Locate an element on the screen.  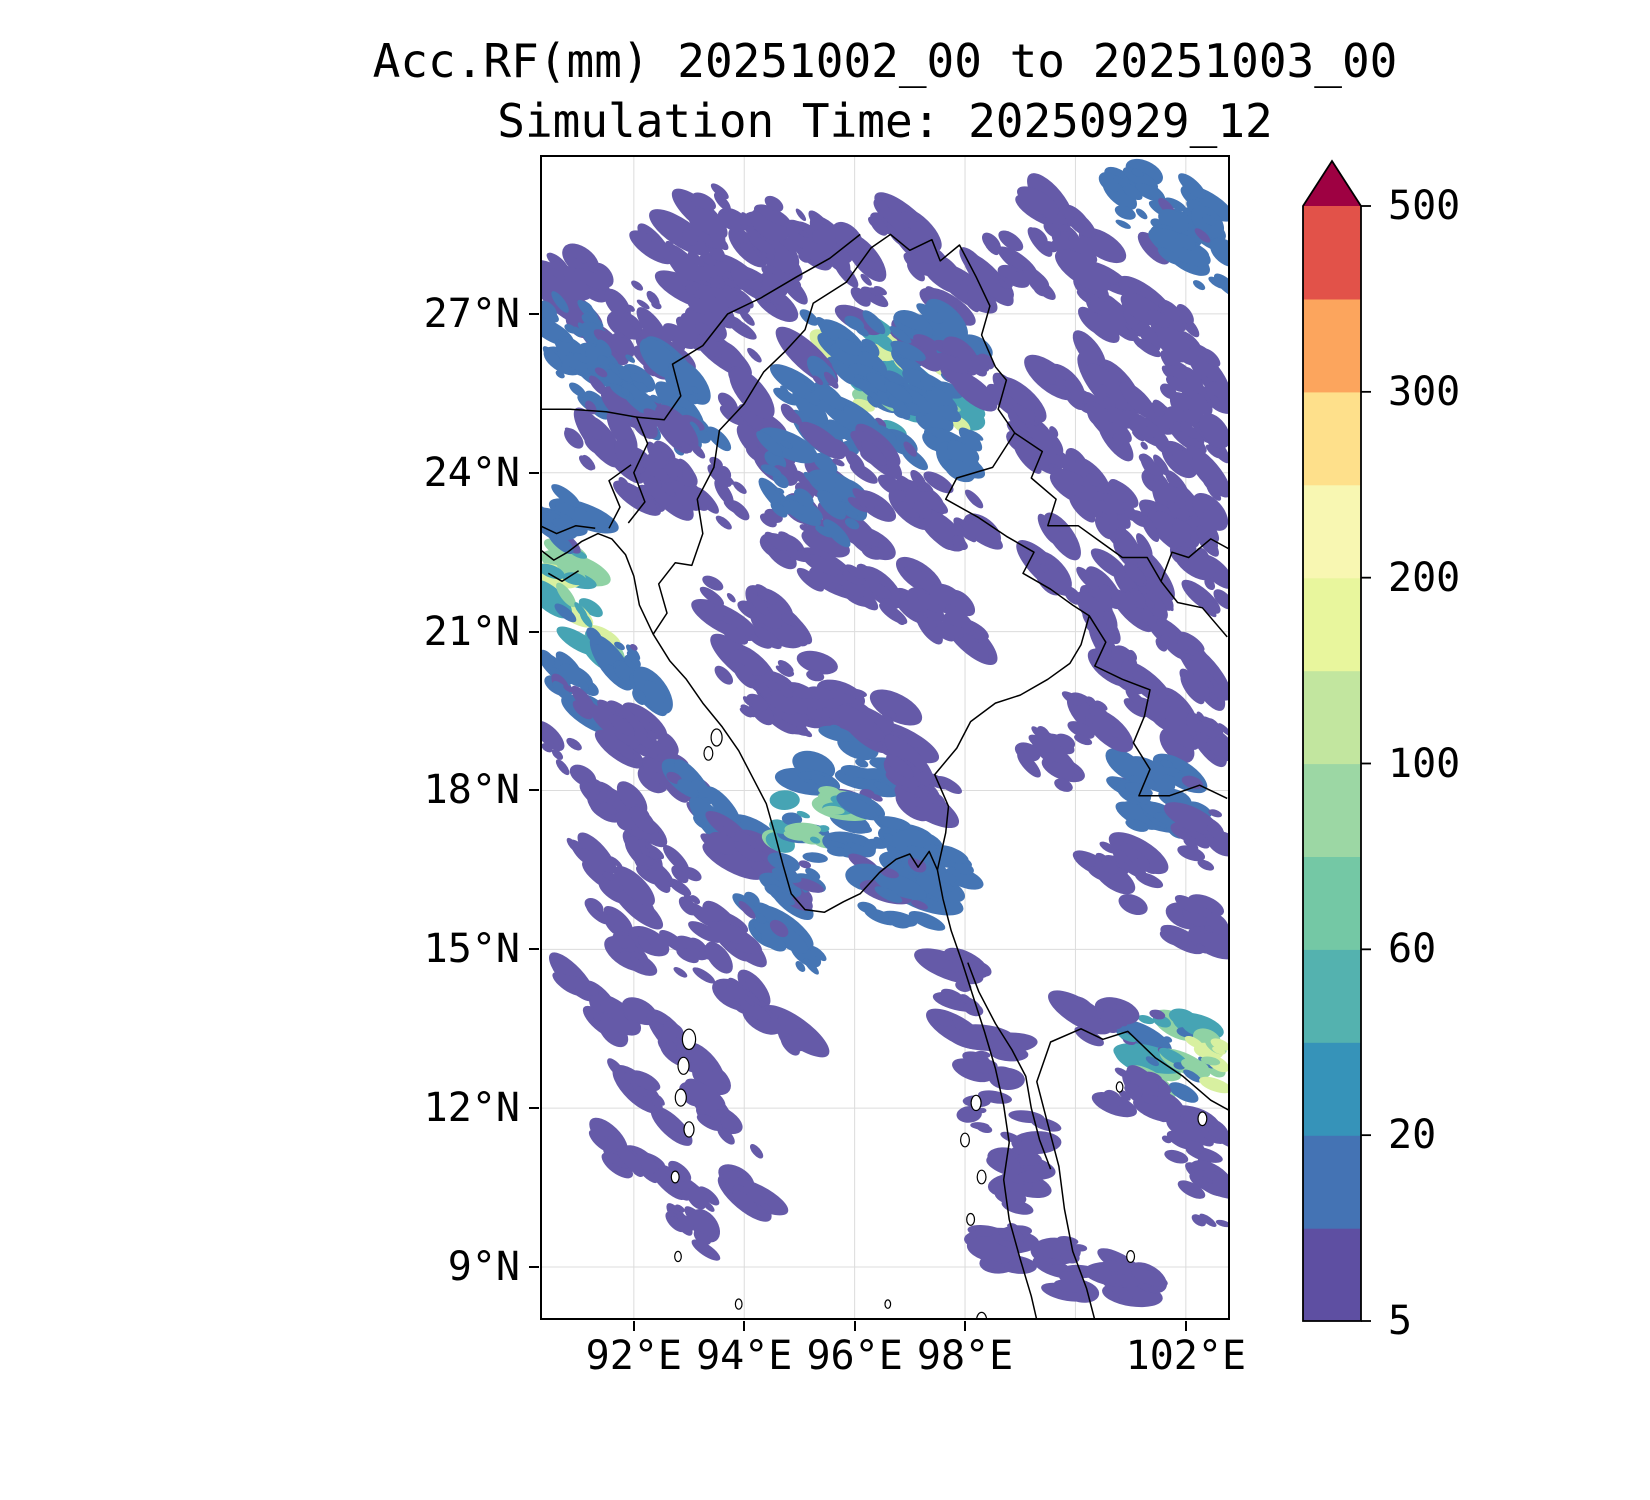
coastline-delta_squiggle2 is located at coordinates (563, 576).